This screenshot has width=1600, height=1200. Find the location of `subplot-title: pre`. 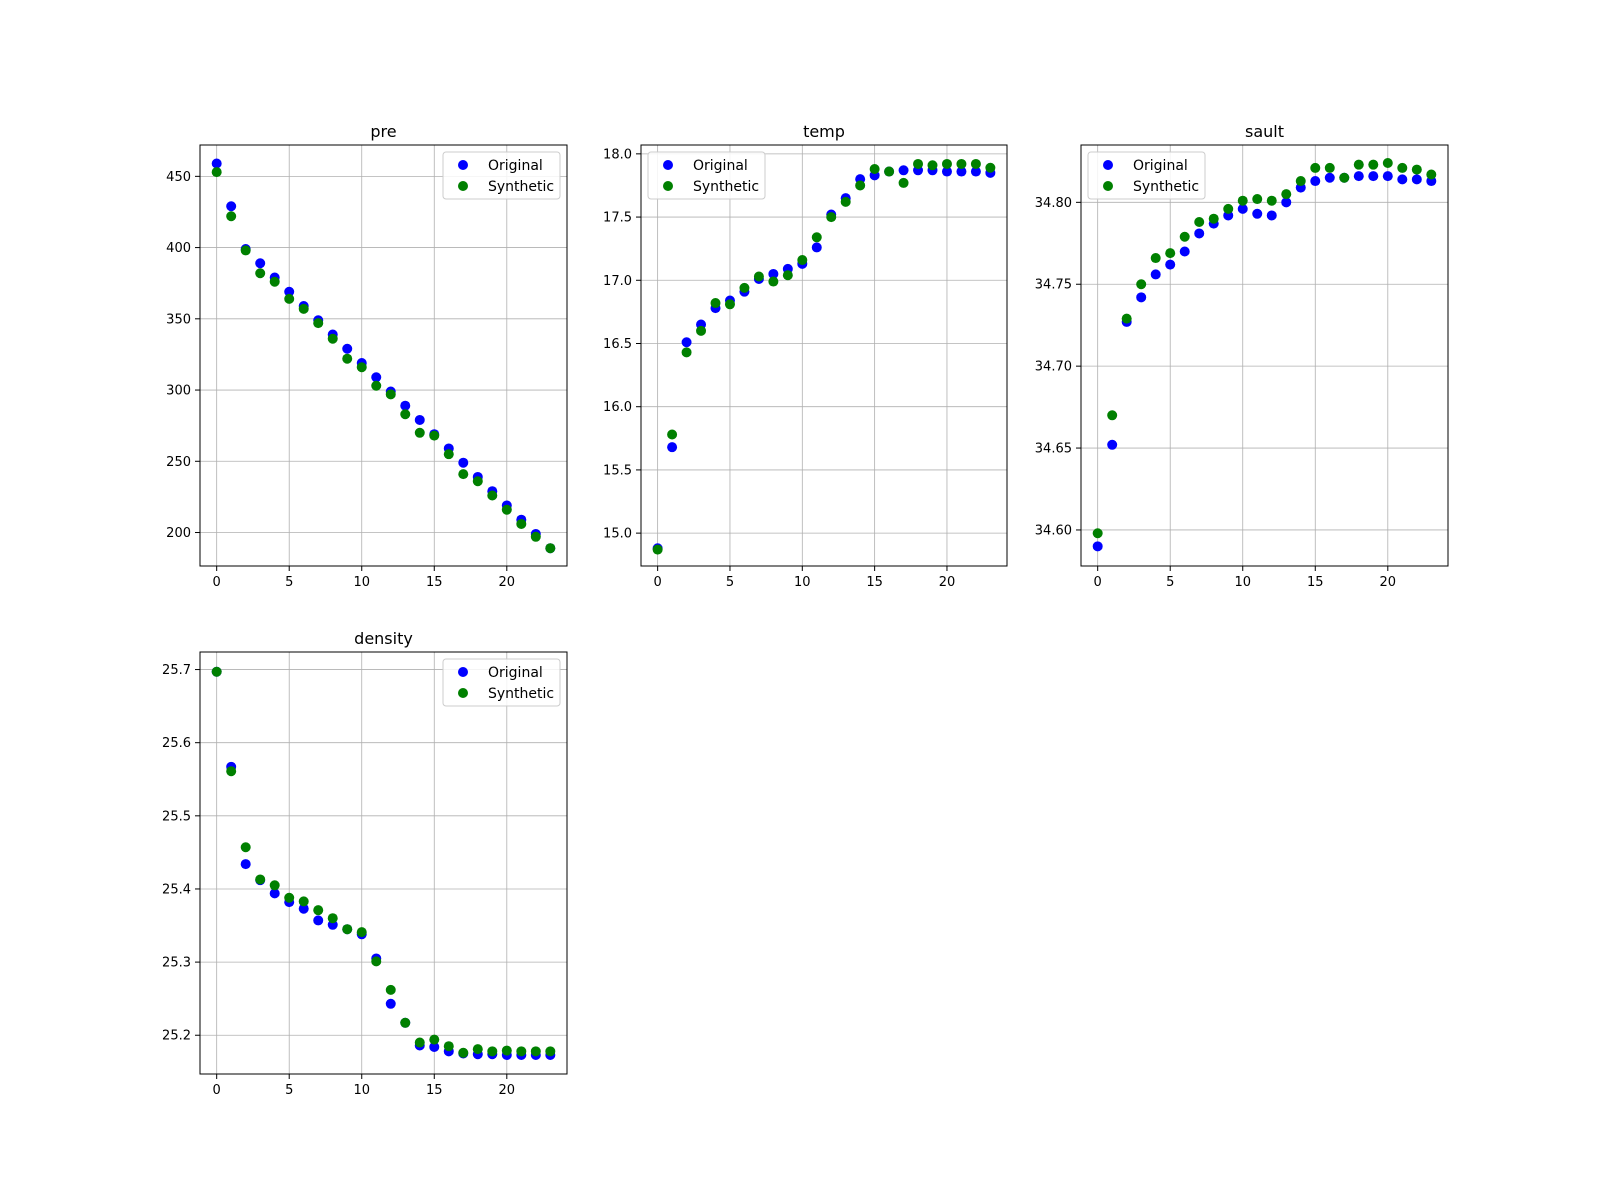

subplot-title: pre is located at coordinates (383, 131).